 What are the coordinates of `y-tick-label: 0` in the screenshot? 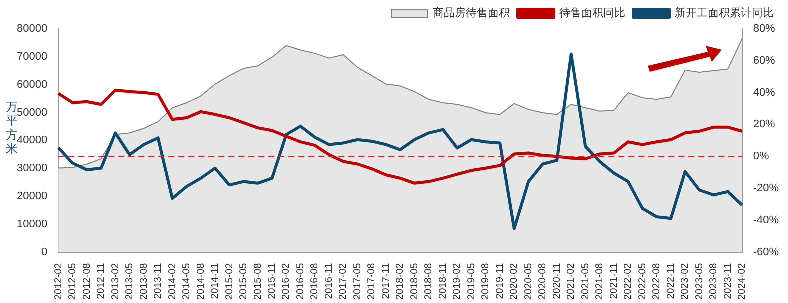 It's located at (44, 252).